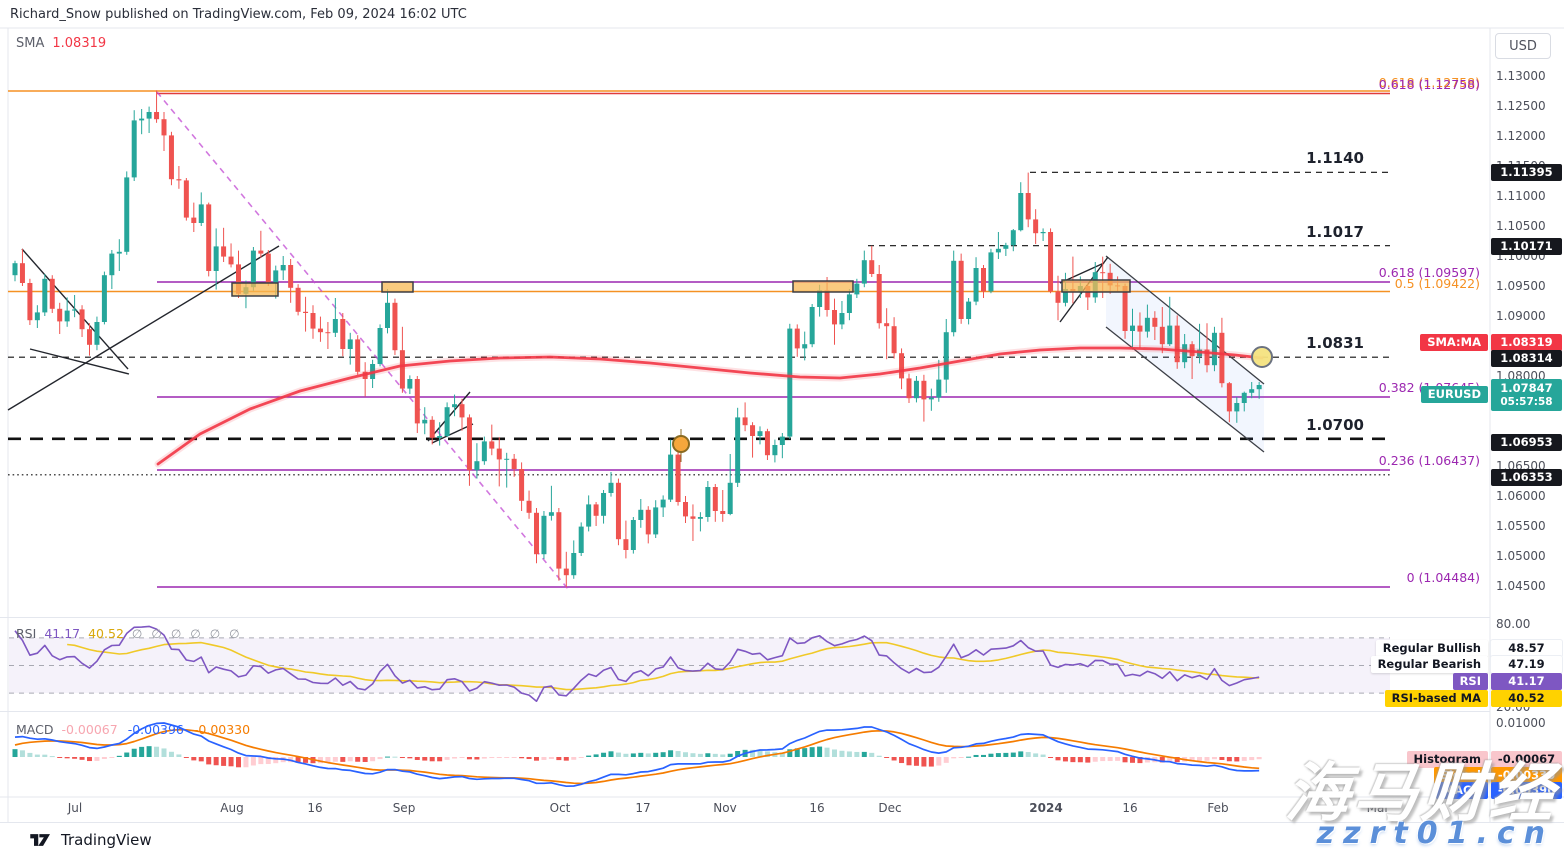  Describe the element at coordinates (1523, 46) in the screenshot. I see `currency-toggle-button: USD` at that location.